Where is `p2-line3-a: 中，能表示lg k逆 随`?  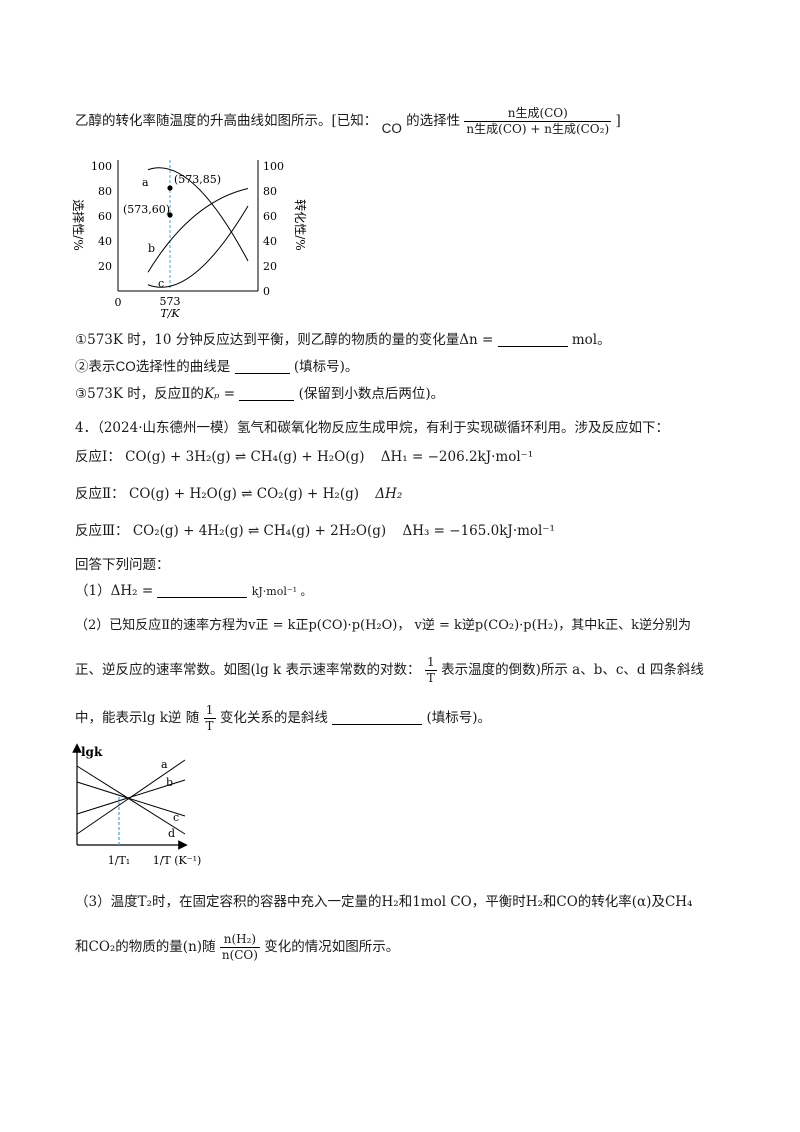
p2-line3-a: 中，能表示lg k逆 随 is located at coordinates (137, 718).